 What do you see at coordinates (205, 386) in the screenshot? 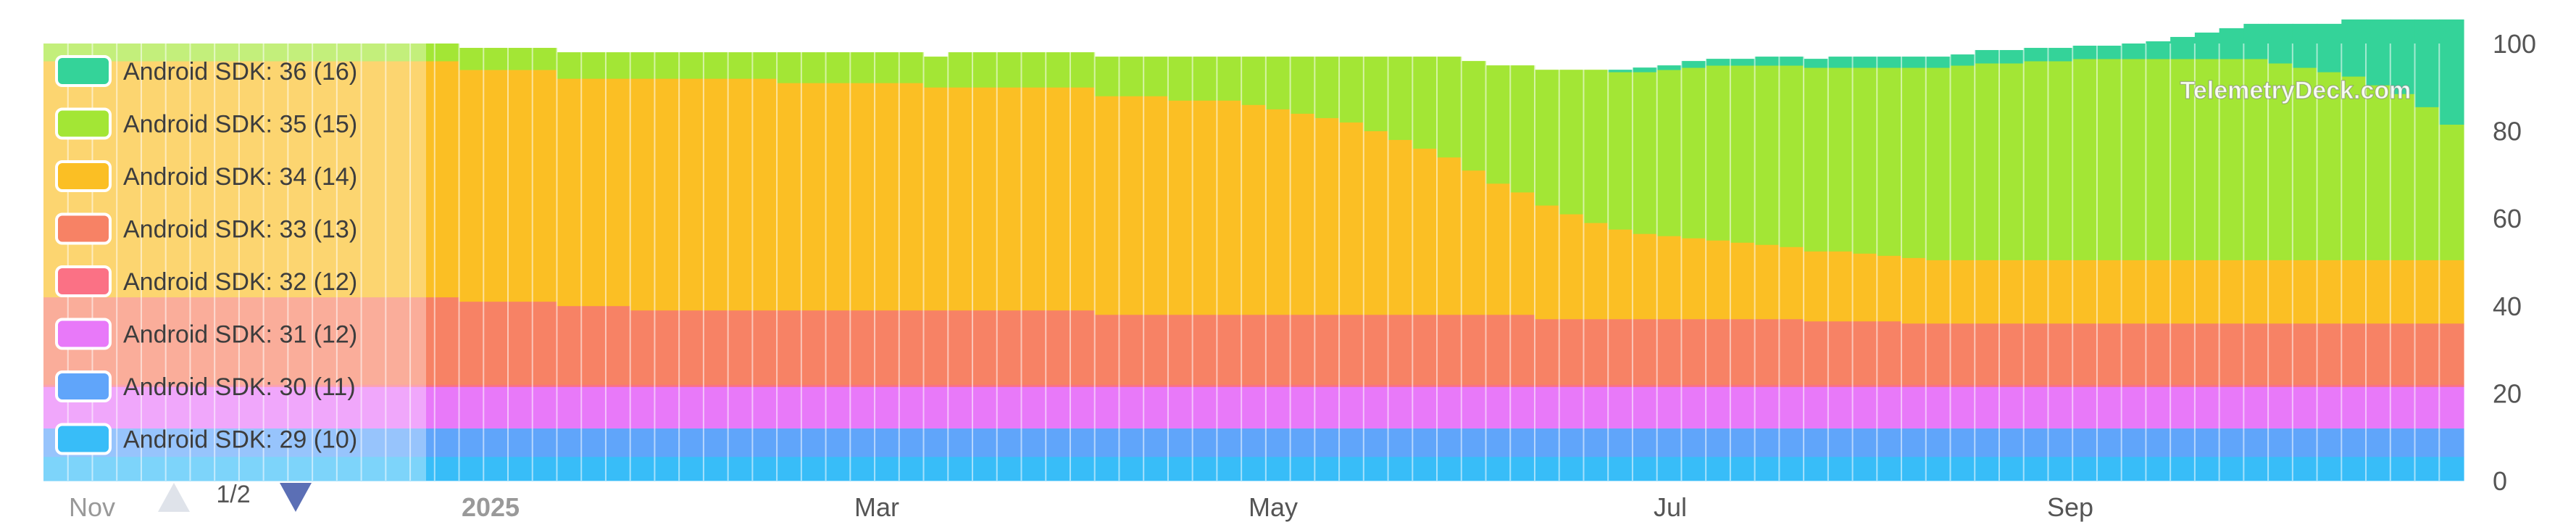
I see `legend-item-sdk30: Android SDK: 30 (11)` at bounding box center [205, 386].